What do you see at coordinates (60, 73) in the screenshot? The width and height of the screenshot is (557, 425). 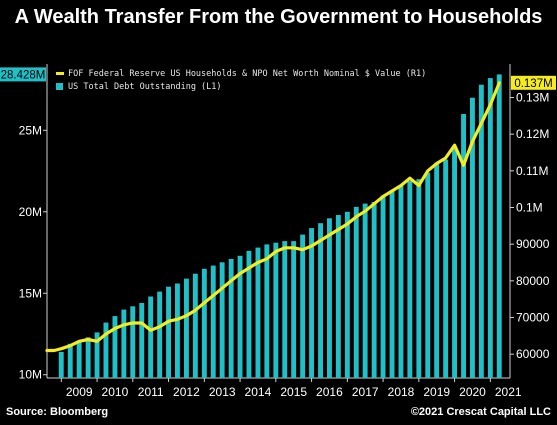 I see `legend-swatch-line` at bounding box center [60, 73].